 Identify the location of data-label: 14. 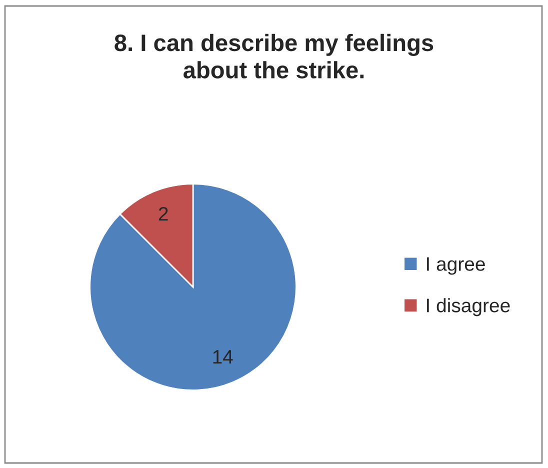
(223, 357).